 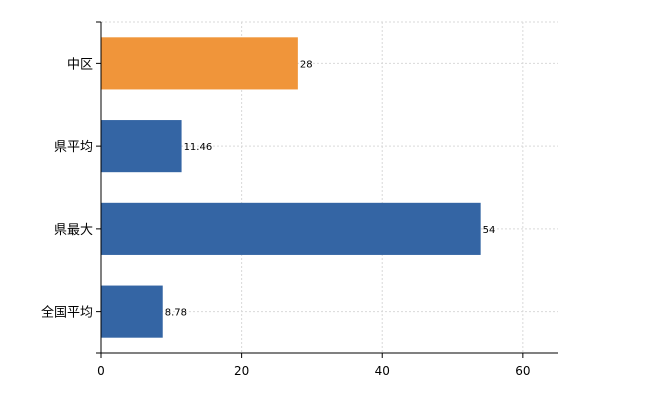 I want to click on category-label-1: 県平均, so click(x=73, y=147).